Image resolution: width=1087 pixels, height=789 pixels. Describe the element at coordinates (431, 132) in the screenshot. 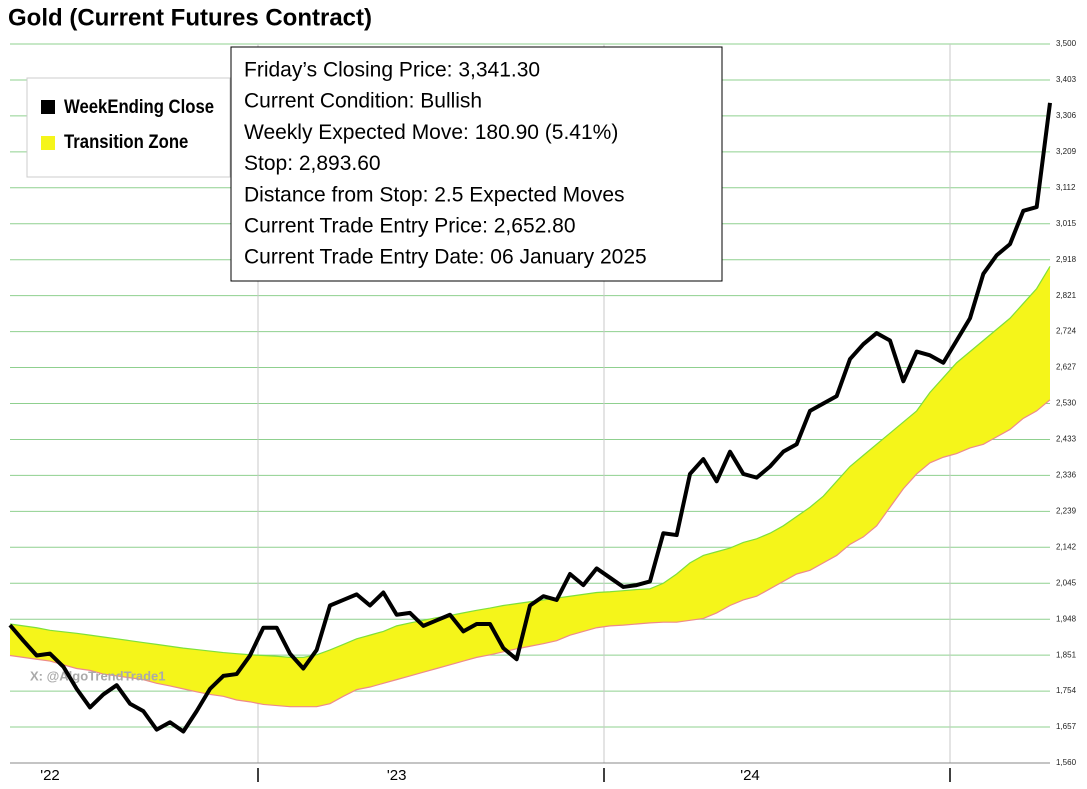

I see `info-line: Weekly Expected Move: 180.90 (5.41%)` at that location.